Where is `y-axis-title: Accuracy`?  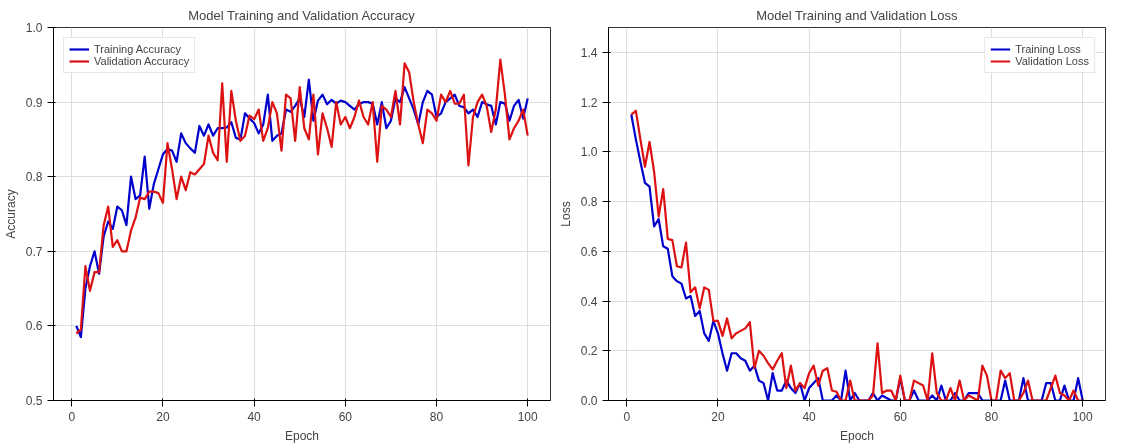
y-axis-title: Accuracy is located at coordinates (10, 214).